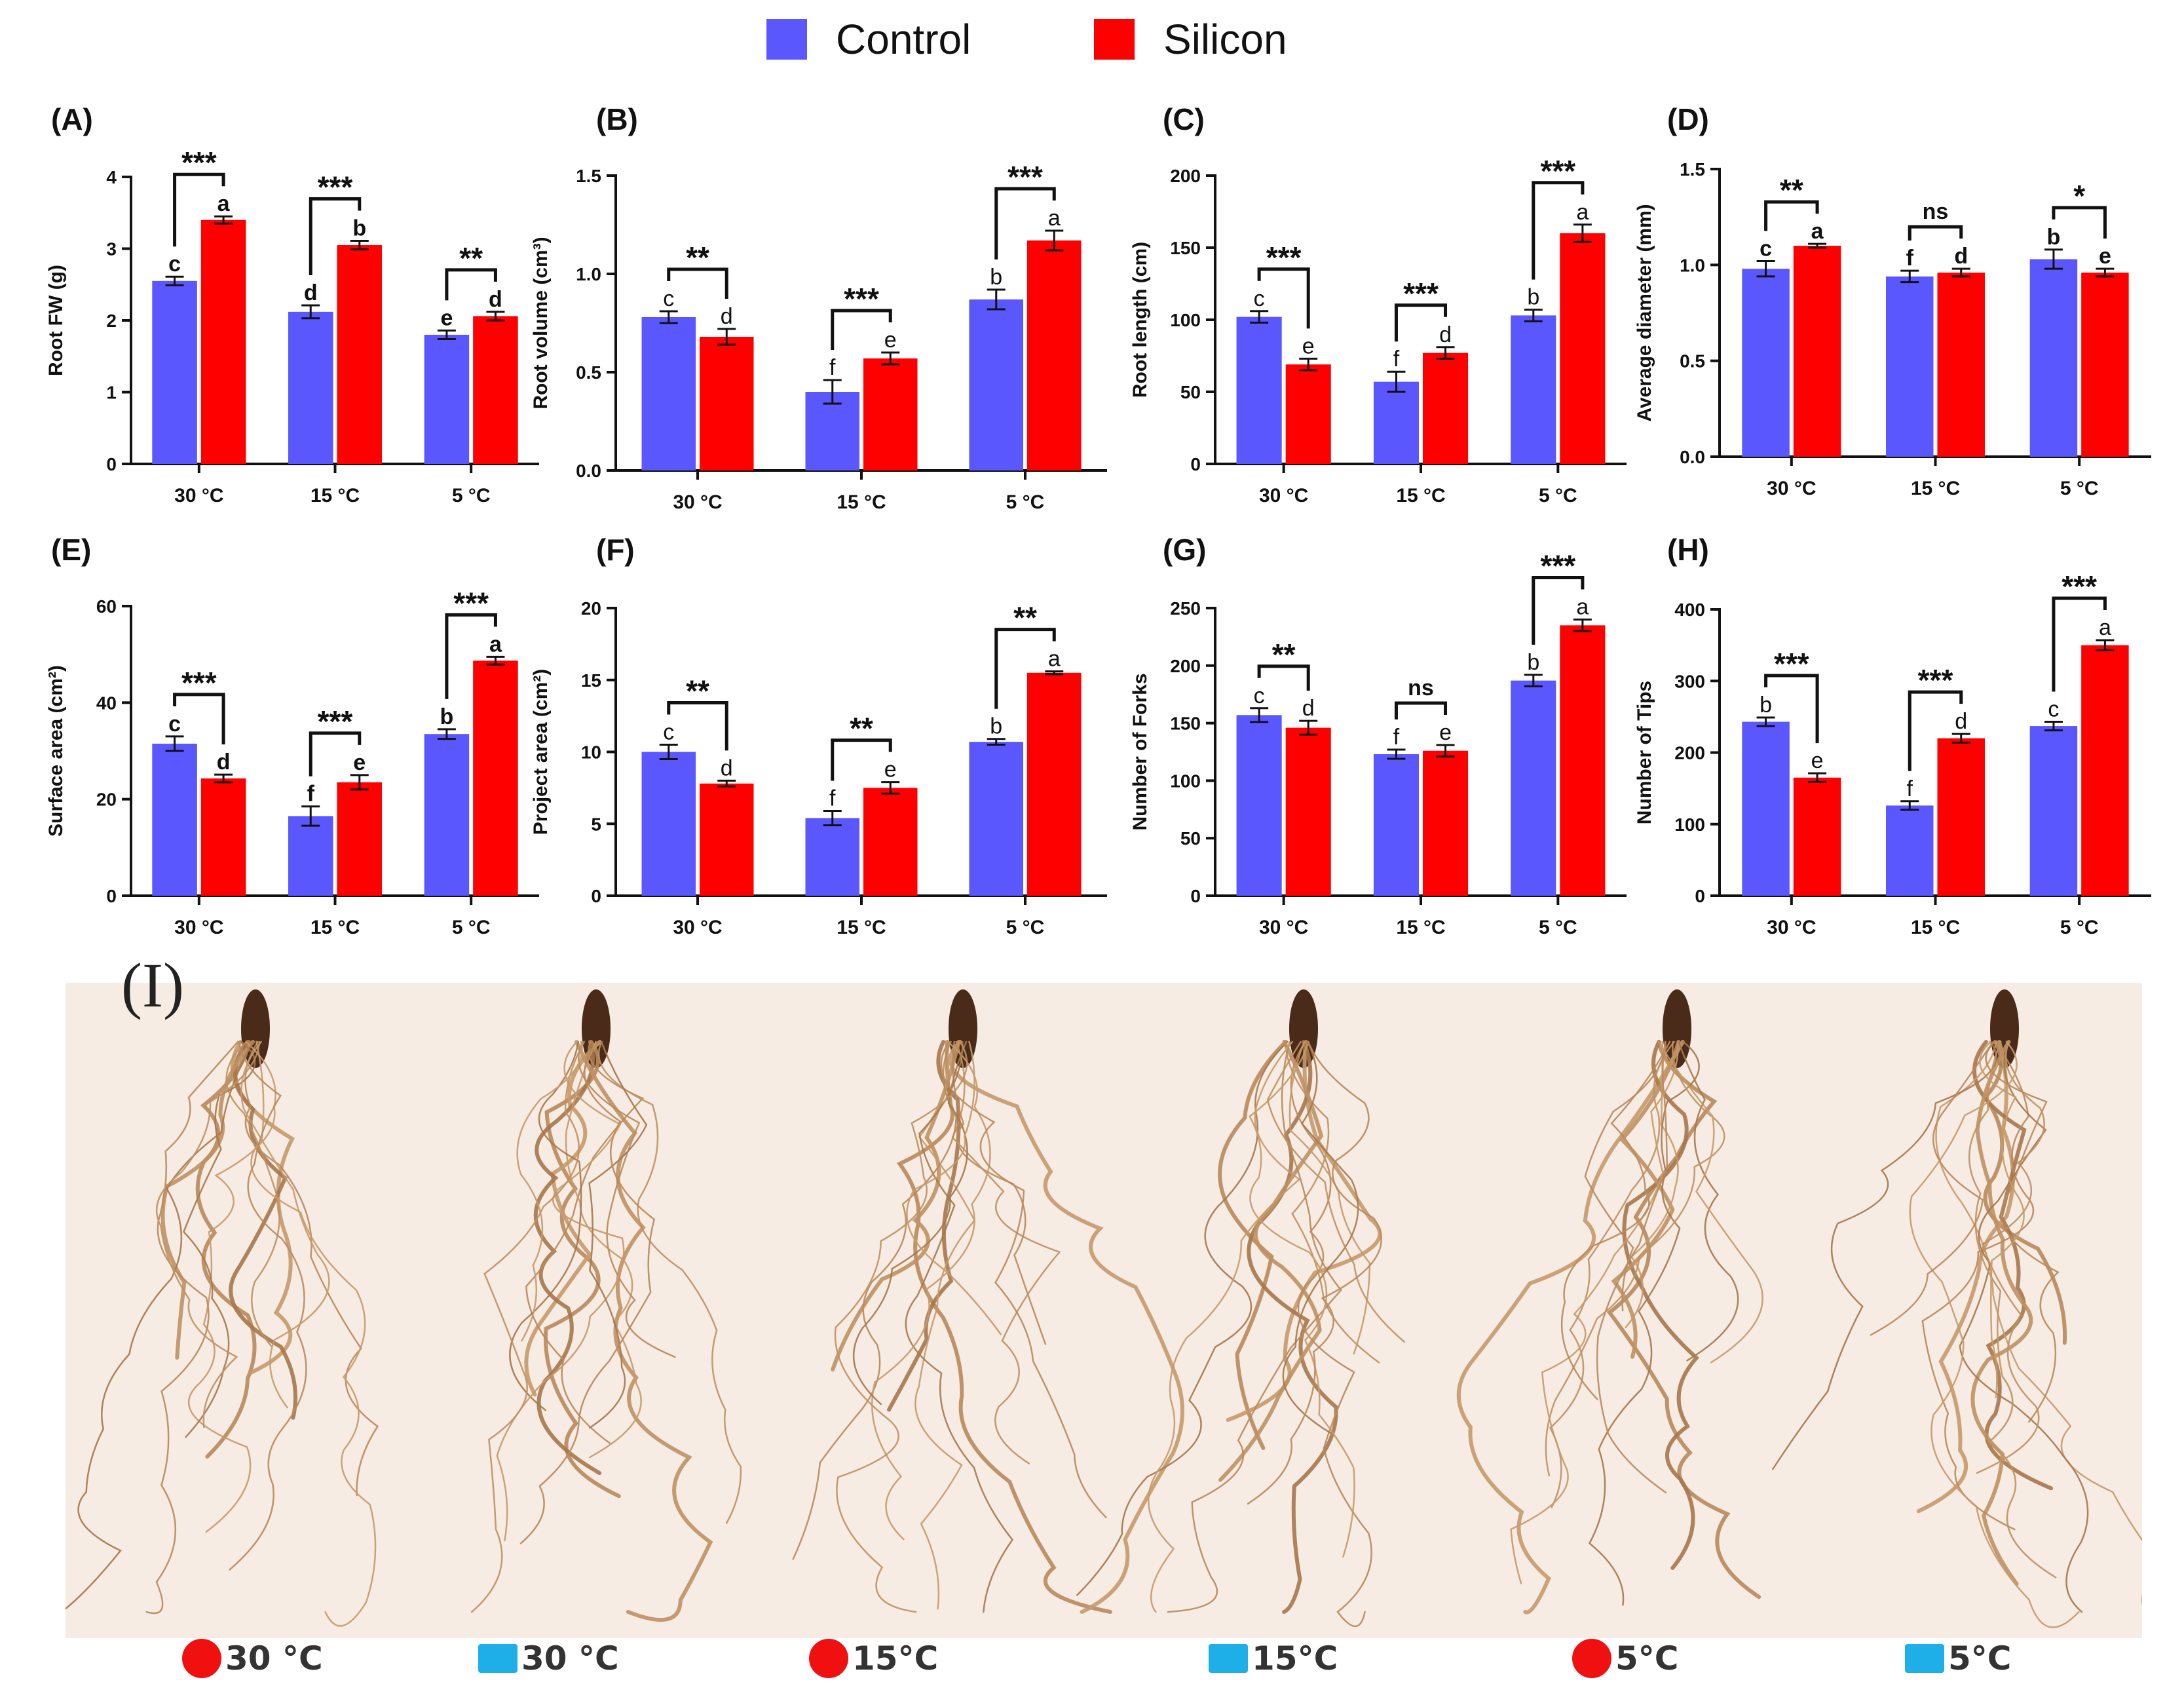  I want to click on y-axis-label: Root FW (g), so click(56, 321).